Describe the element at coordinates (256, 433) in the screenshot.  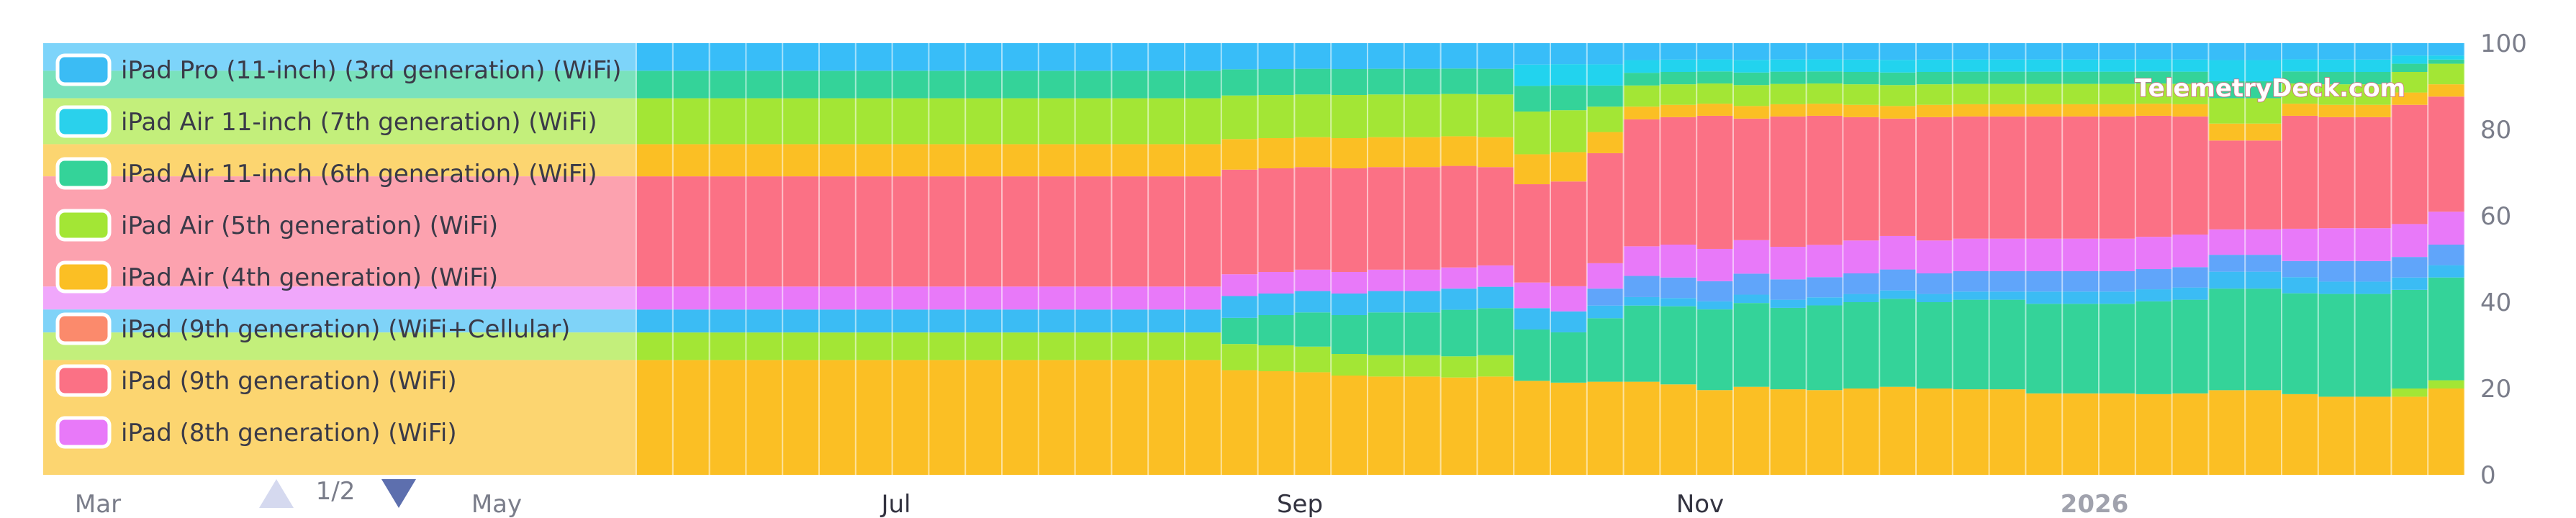
I see `legend-item: iPad (8th generation) (WiFi)` at that location.